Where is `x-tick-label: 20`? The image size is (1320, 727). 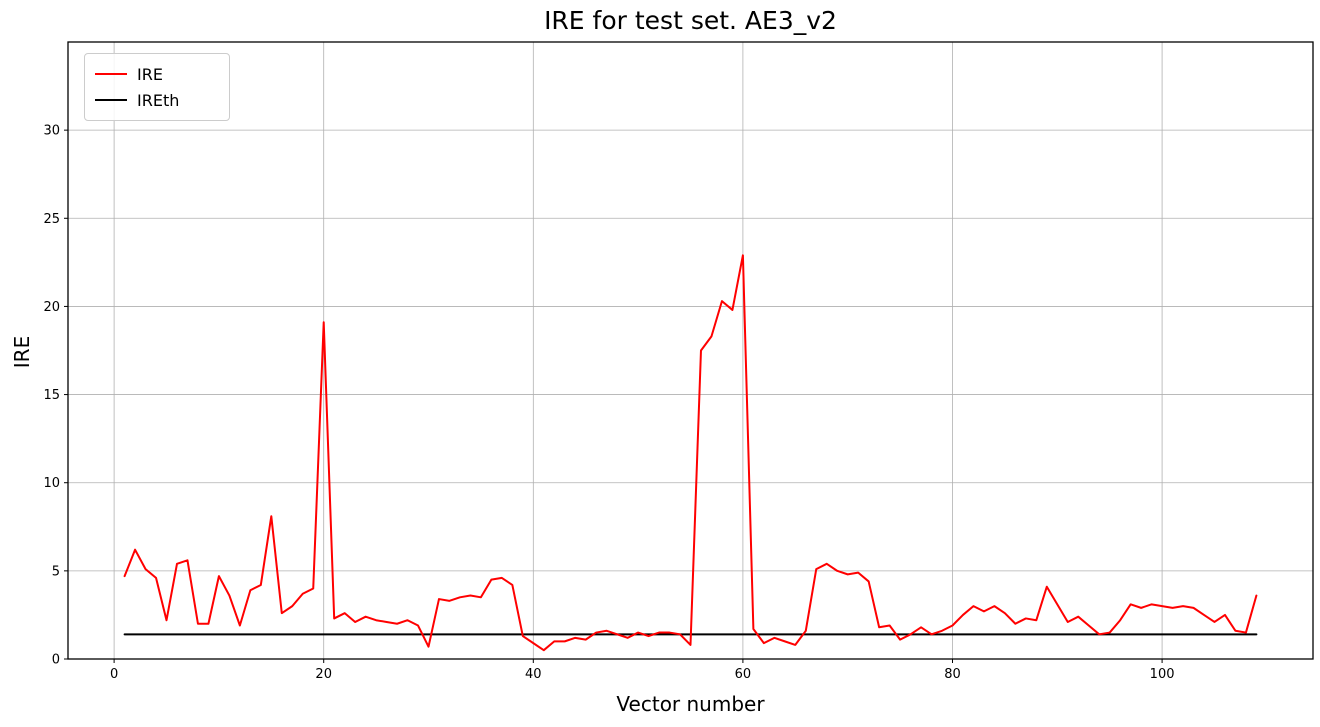
x-tick-label: 20 is located at coordinates (323, 674).